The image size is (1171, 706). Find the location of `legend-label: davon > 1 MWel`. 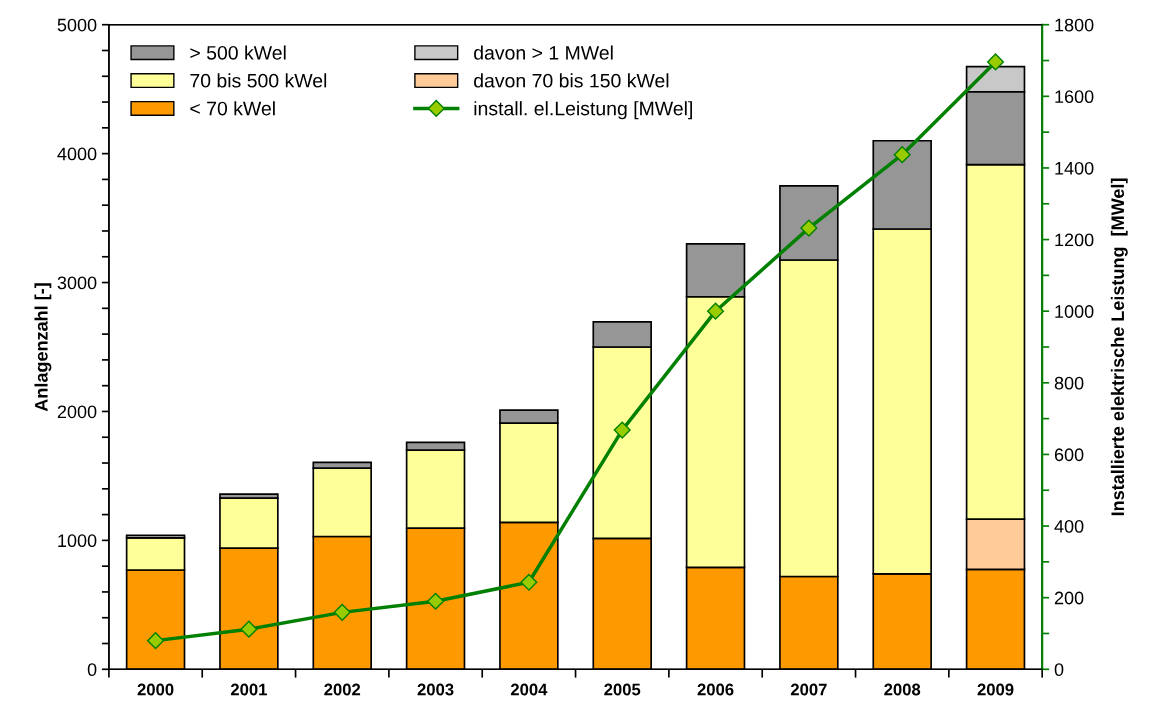

legend-label: davon > 1 MWel is located at coordinates (543, 52).